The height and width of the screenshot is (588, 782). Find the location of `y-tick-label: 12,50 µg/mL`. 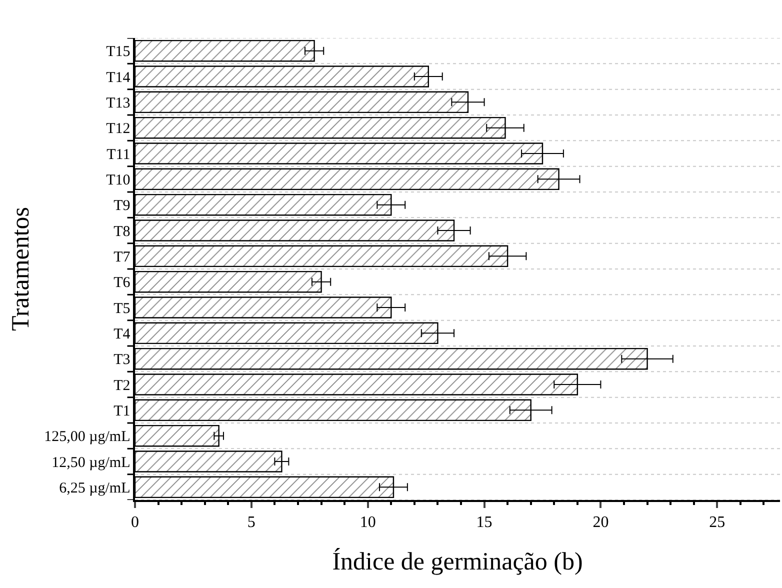

y-tick-label: 12,50 µg/mL is located at coordinates (91, 462).